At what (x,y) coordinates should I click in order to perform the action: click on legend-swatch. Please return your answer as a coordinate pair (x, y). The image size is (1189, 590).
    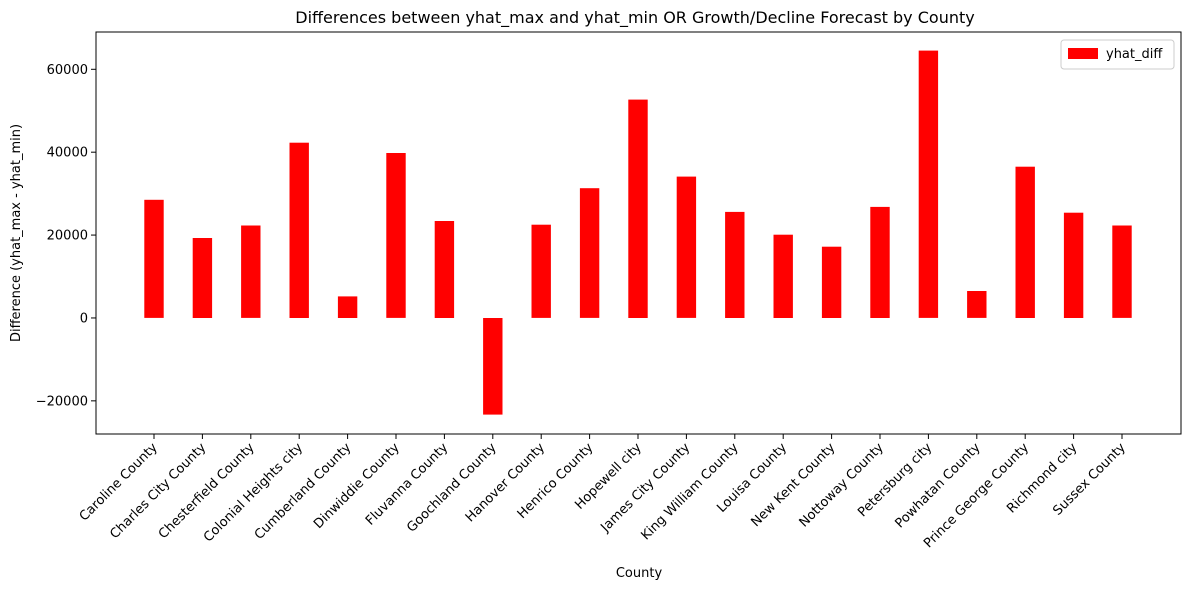
    Looking at the image, I should click on (1083, 53).